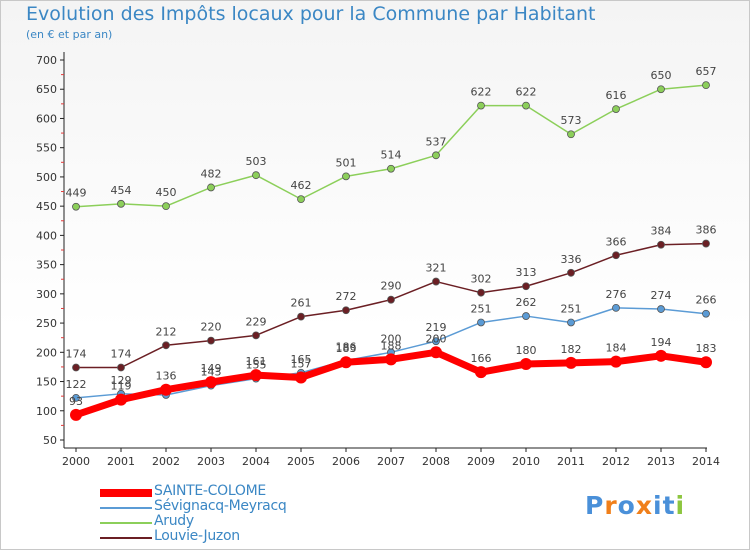 This screenshot has height=550, width=750. Describe the element at coordinates (46, 148) in the screenshot. I see `y-tick-label: 550` at that location.